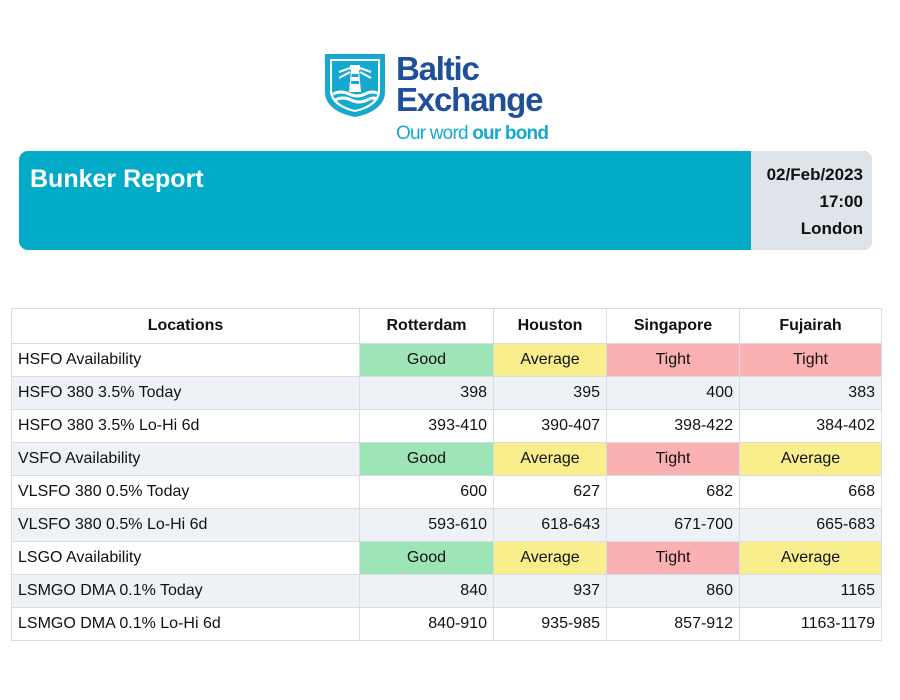  What do you see at coordinates (673, 525) in the screenshot?
I see `price-cell: 671-700` at bounding box center [673, 525].